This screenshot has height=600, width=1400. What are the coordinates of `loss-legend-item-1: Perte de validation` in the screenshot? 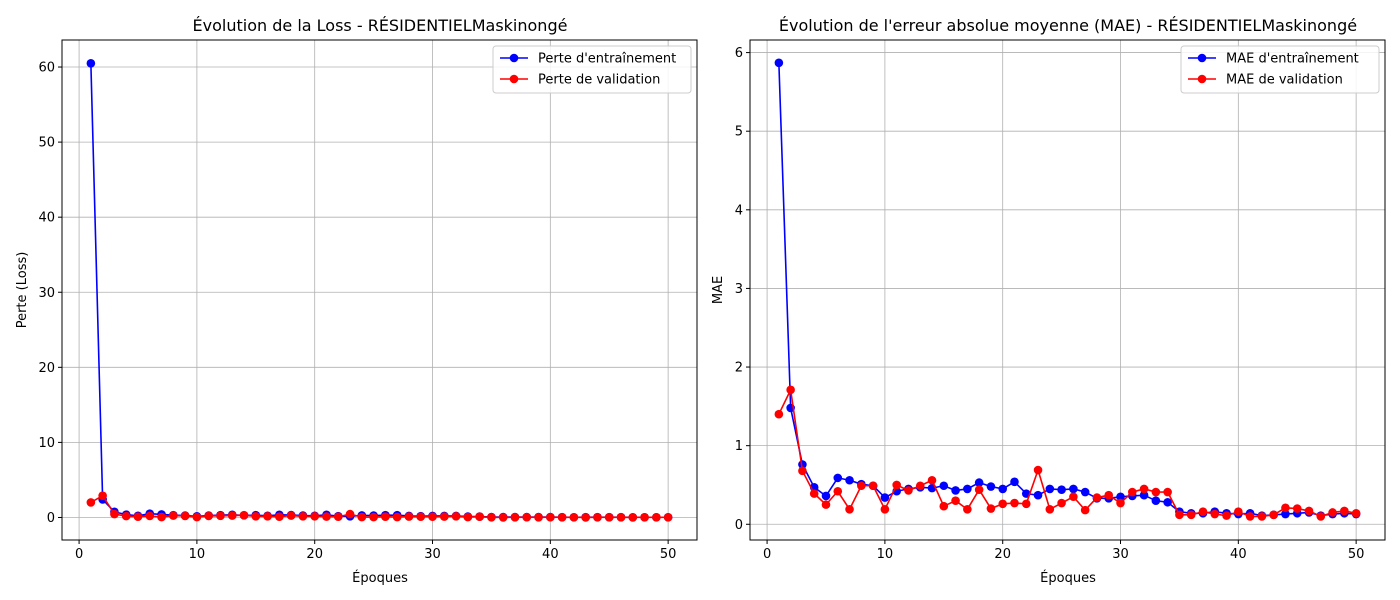 It's located at (580, 80).